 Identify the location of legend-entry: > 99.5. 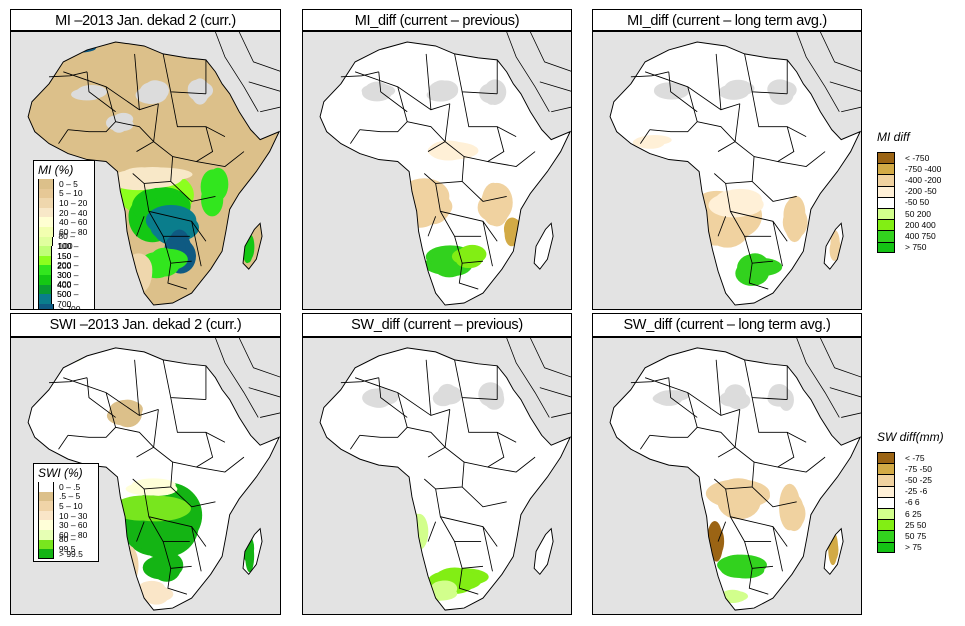
(66, 554).